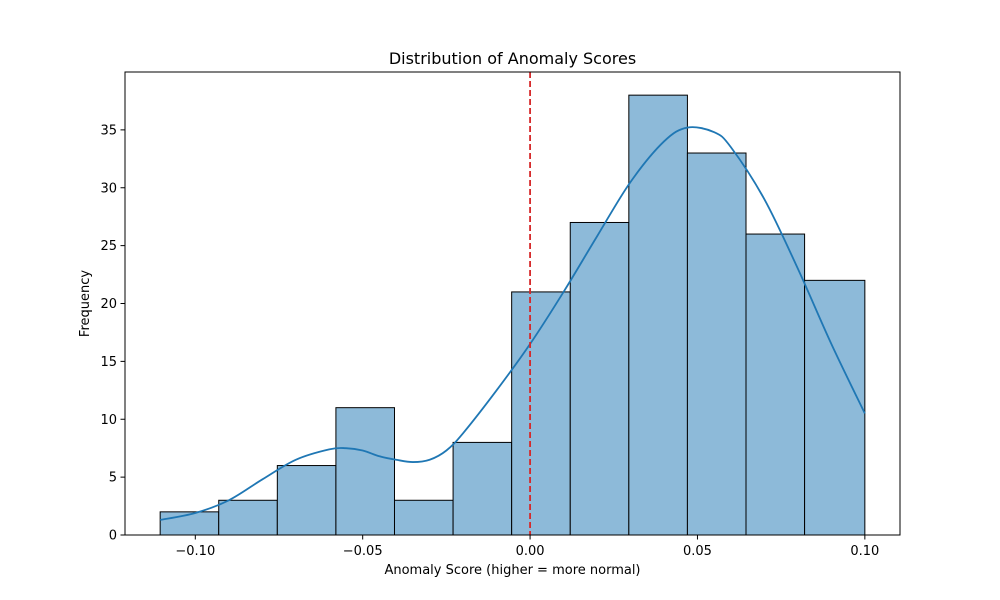 The image size is (1000, 600). I want to click on x-tick-label: 0.00, so click(530, 551).